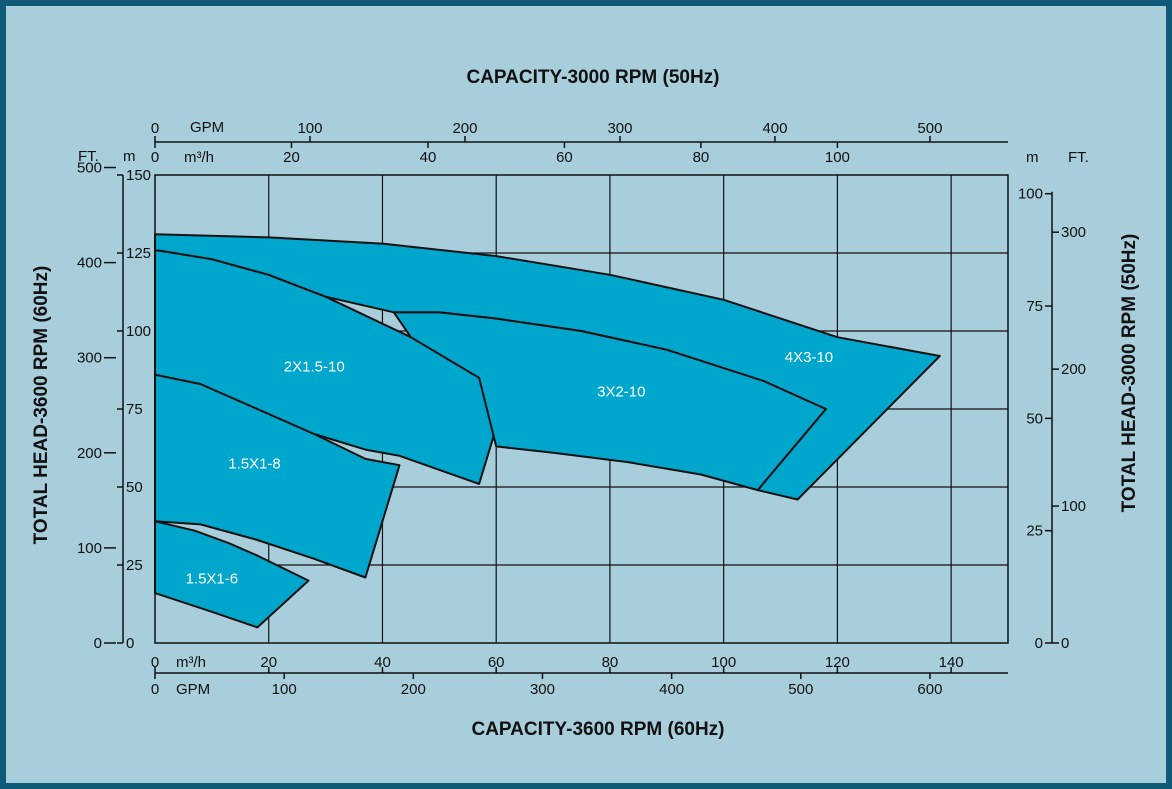 The height and width of the screenshot is (789, 1172). What do you see at coordinates (1073, 232) in the screenshot?
I see `right-ft-tick-label: 300` at bounding box center [1073, 232].